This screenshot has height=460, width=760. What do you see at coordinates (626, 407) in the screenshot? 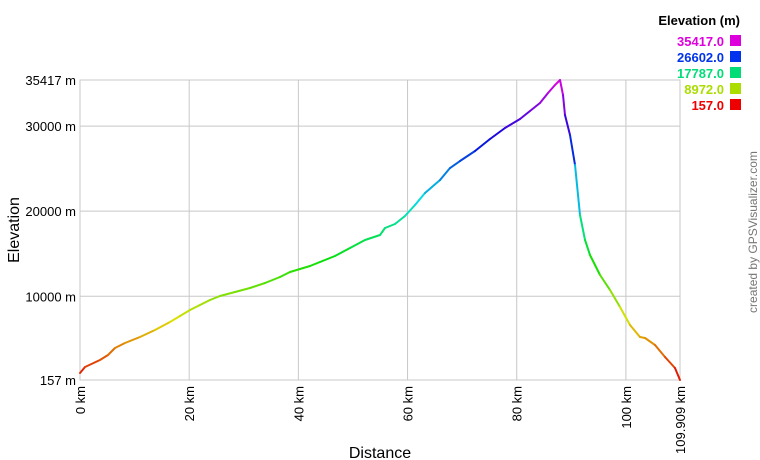
I see `x-tick-label: 100 km` at bounding box center [626, 407].